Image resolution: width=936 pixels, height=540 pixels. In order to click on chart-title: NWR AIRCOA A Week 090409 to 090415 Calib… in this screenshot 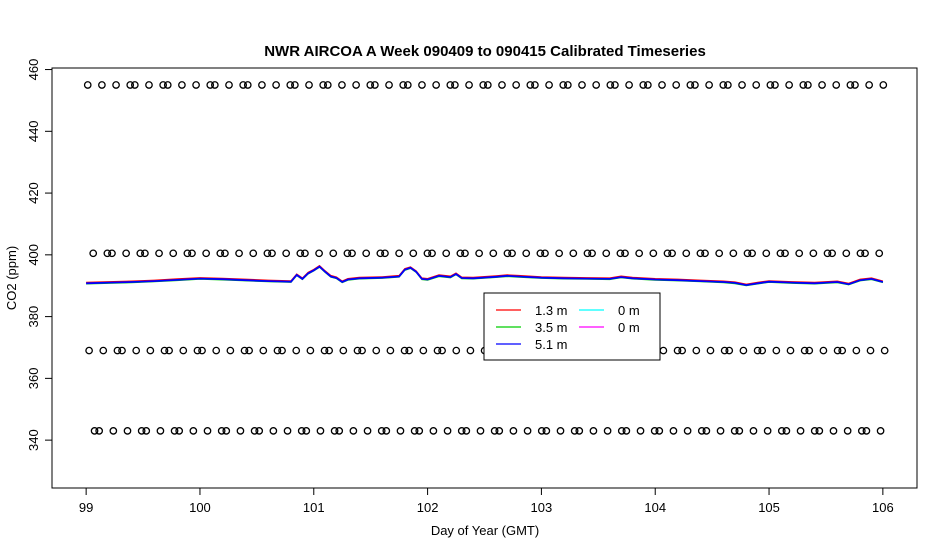, I will do `click(485, 51)`.